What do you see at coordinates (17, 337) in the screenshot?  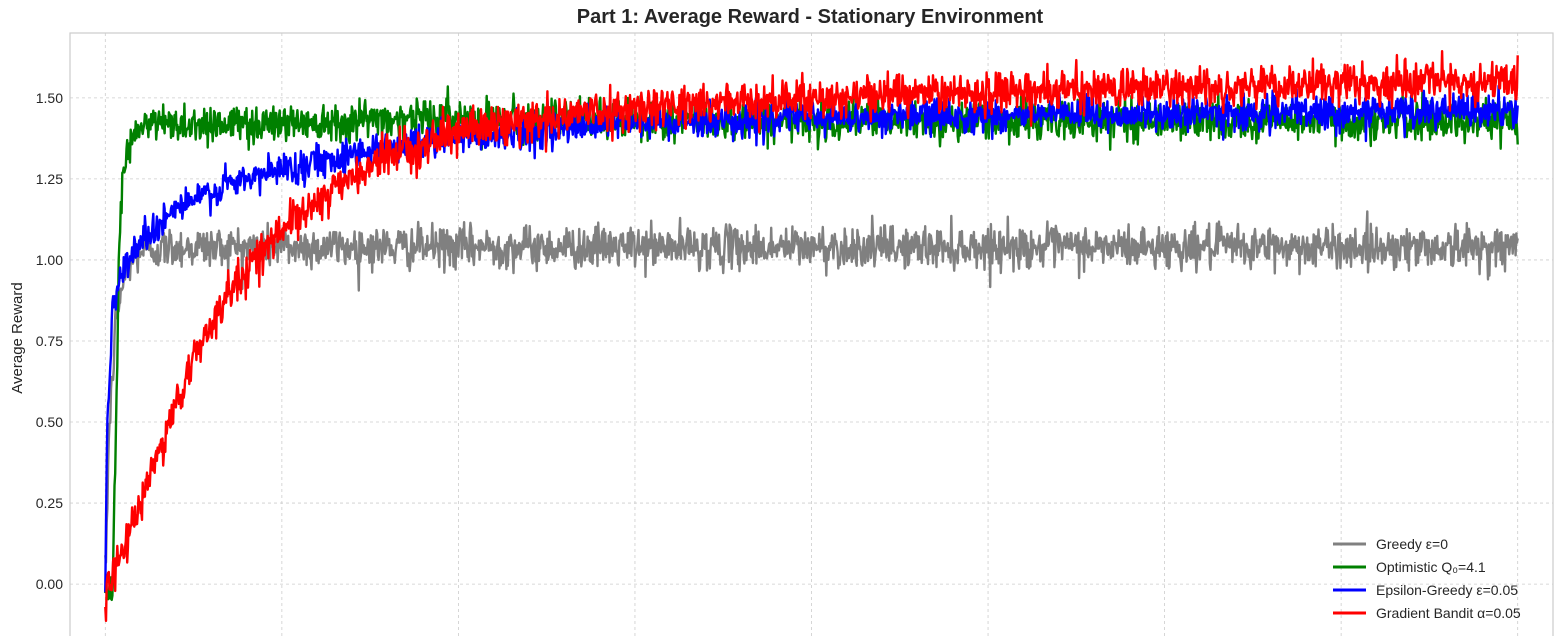 I see `y-axis-label: Average Reward` at bounding box center [17, 337].